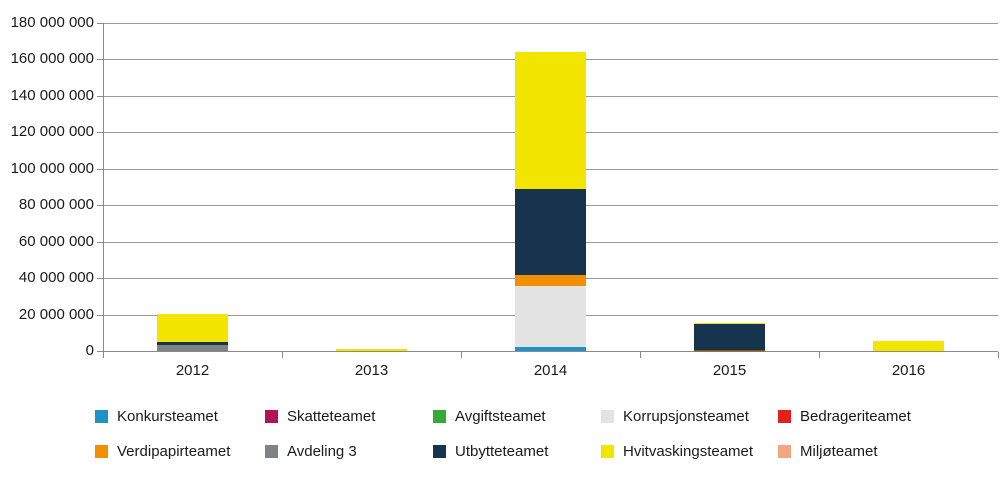 The height and width of the screenshot is (478, 1000). Describe the element at coordinates (52, 22) in the screenshot. I see `y-axis-label: 180 000 000` at that location.